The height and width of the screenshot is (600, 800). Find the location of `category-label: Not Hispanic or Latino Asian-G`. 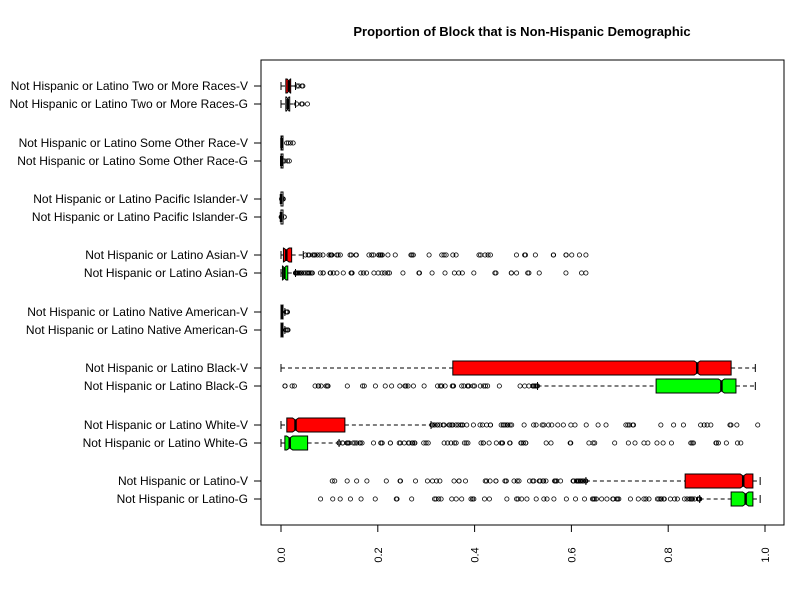

category-label: Not Hispanic or Latino Asian-G is located at coordinates (166, 273).